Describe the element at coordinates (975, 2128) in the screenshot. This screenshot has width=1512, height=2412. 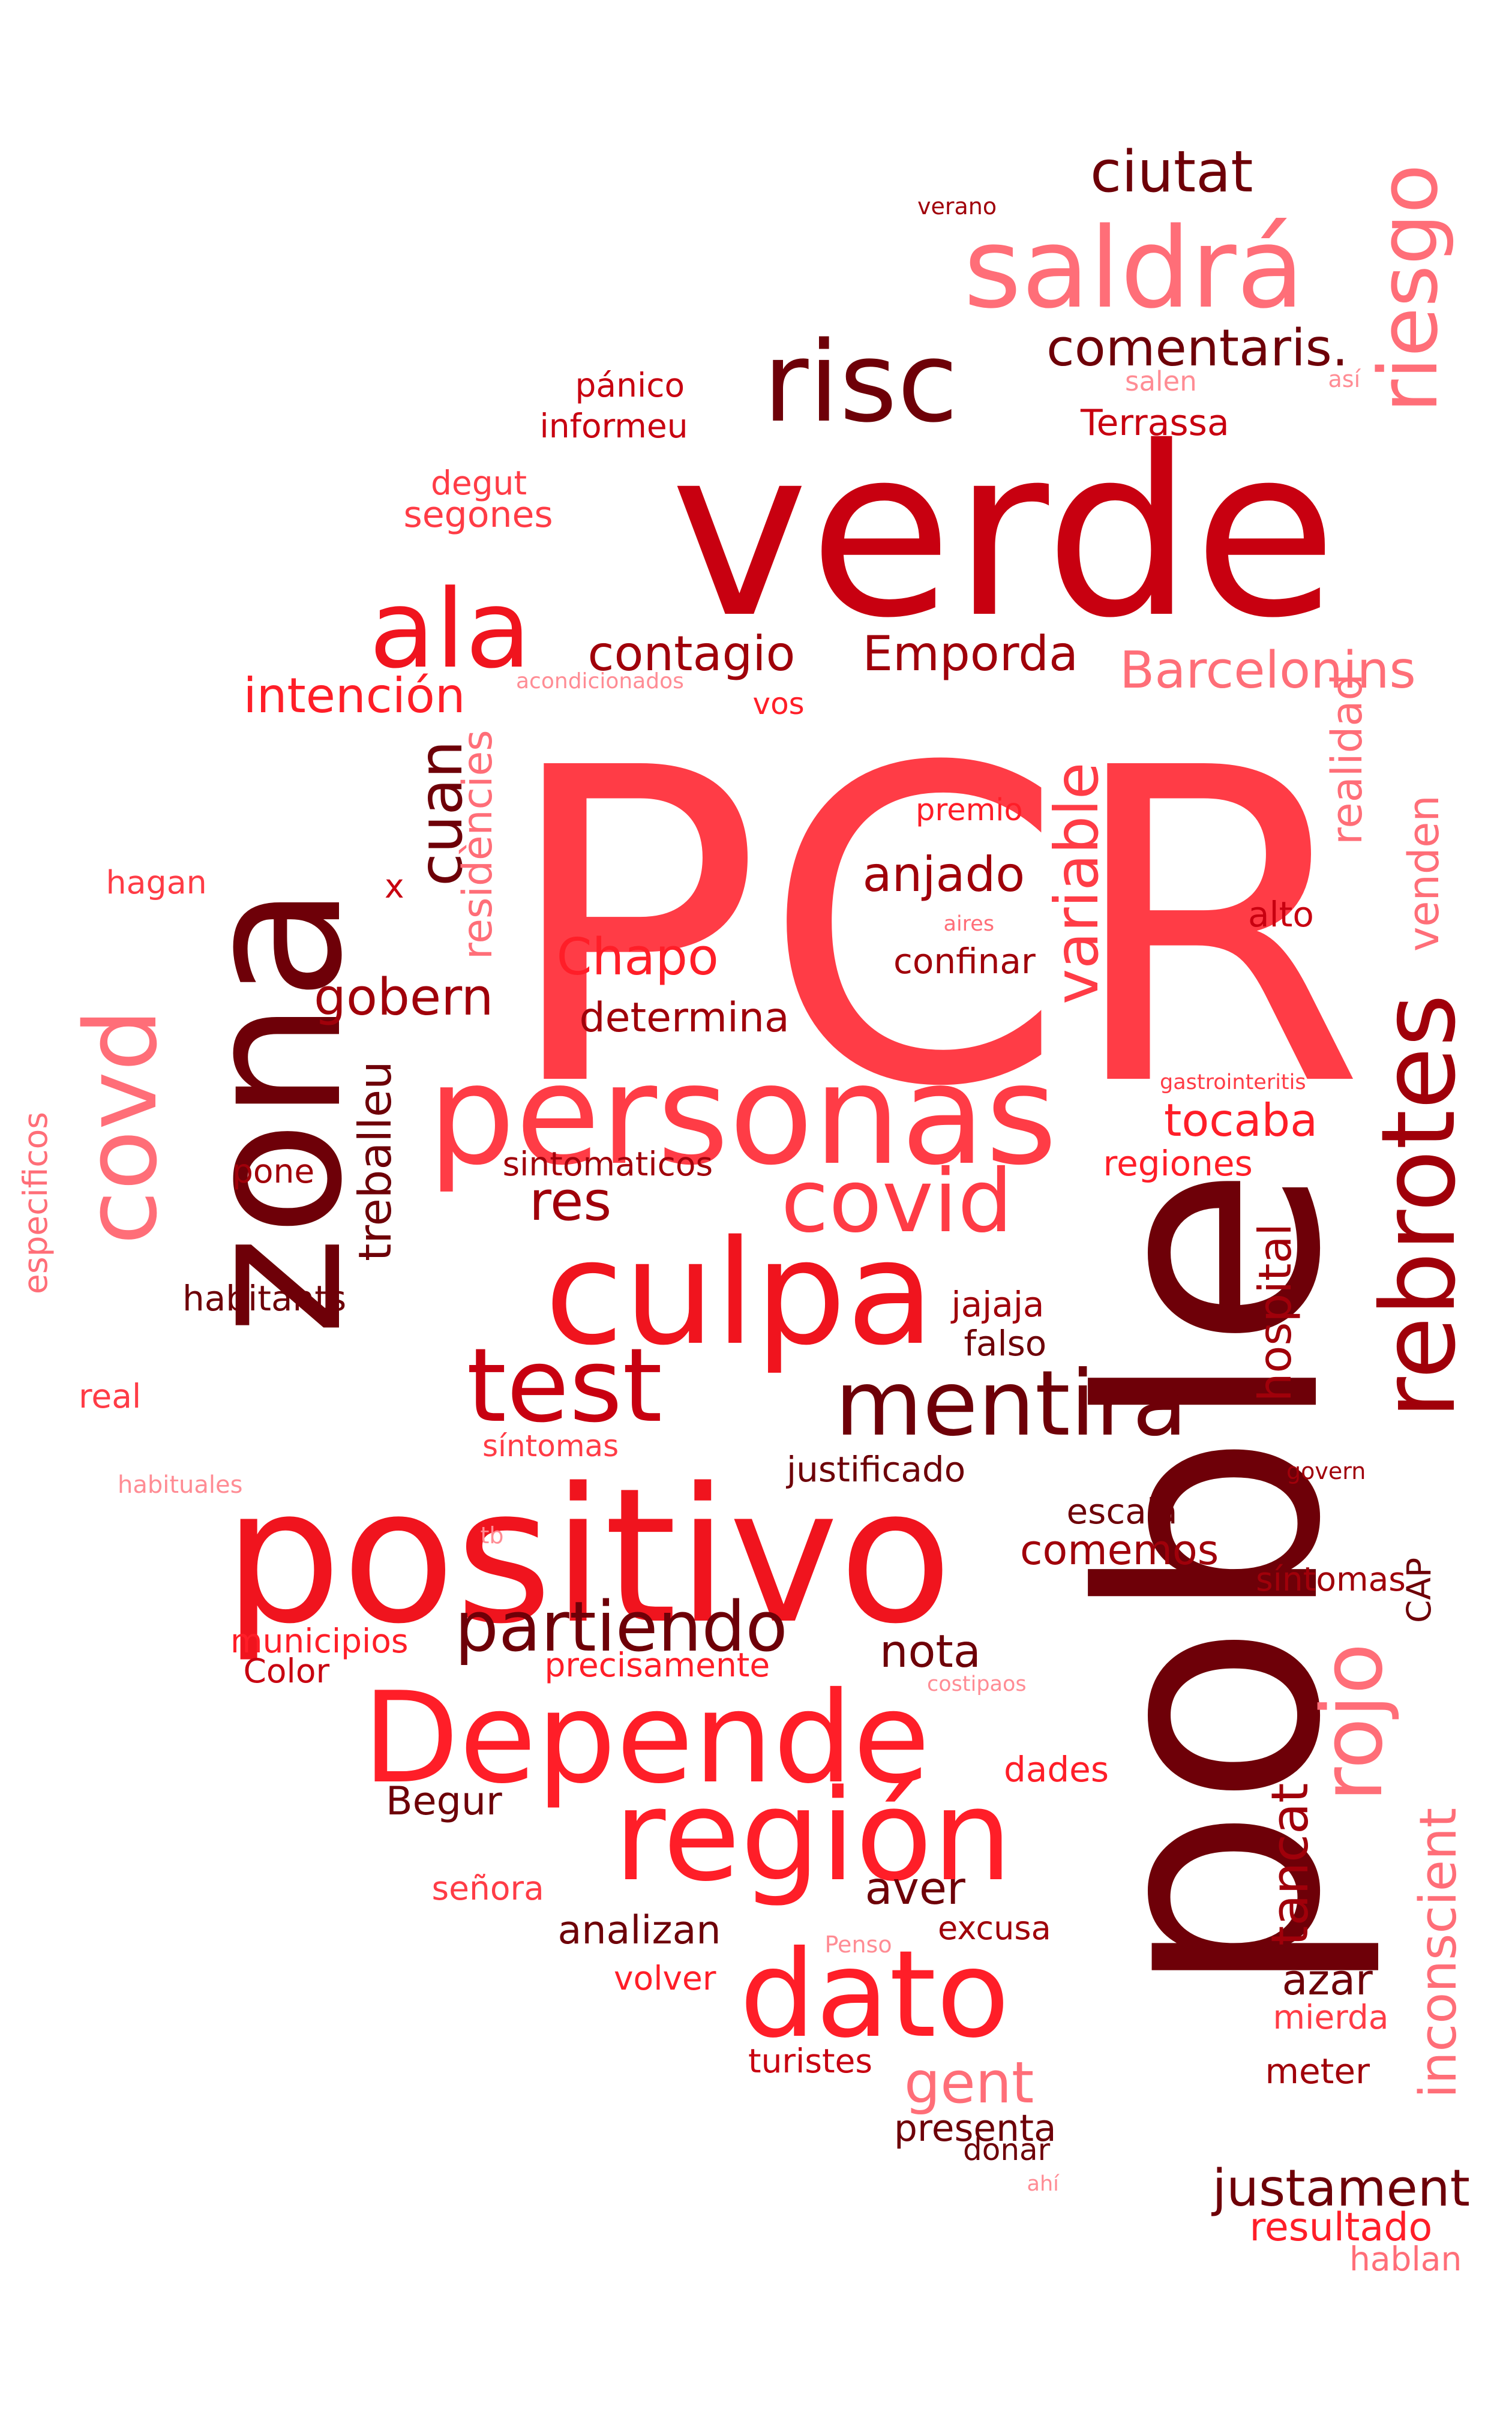
I see `word-presenta: presenta` at that location.